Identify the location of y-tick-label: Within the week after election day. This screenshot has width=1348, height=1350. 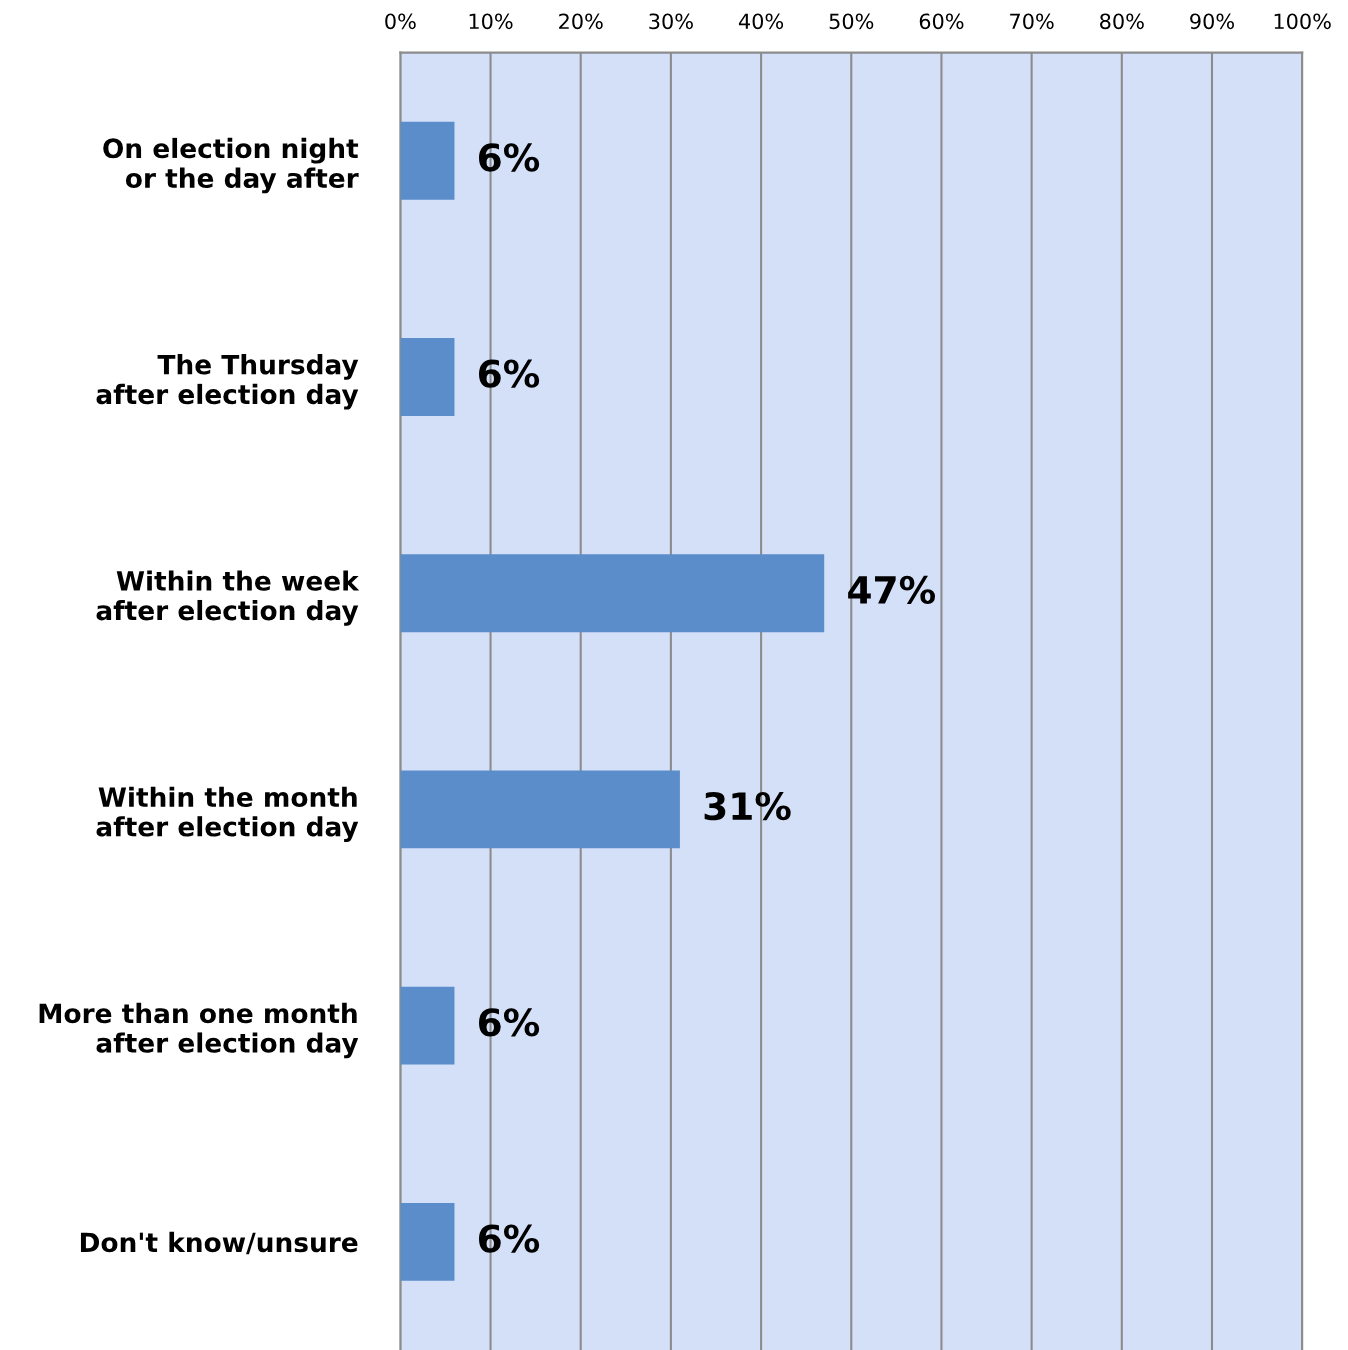
(228, 598).